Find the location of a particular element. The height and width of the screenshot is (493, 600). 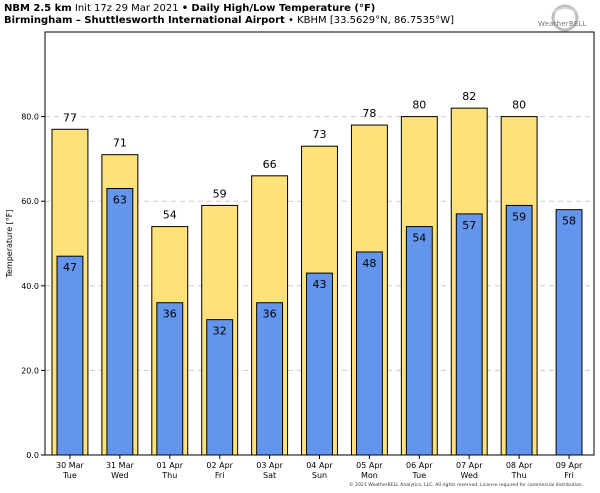

low-temp-label: 59 is located at coordinates (519, 216).